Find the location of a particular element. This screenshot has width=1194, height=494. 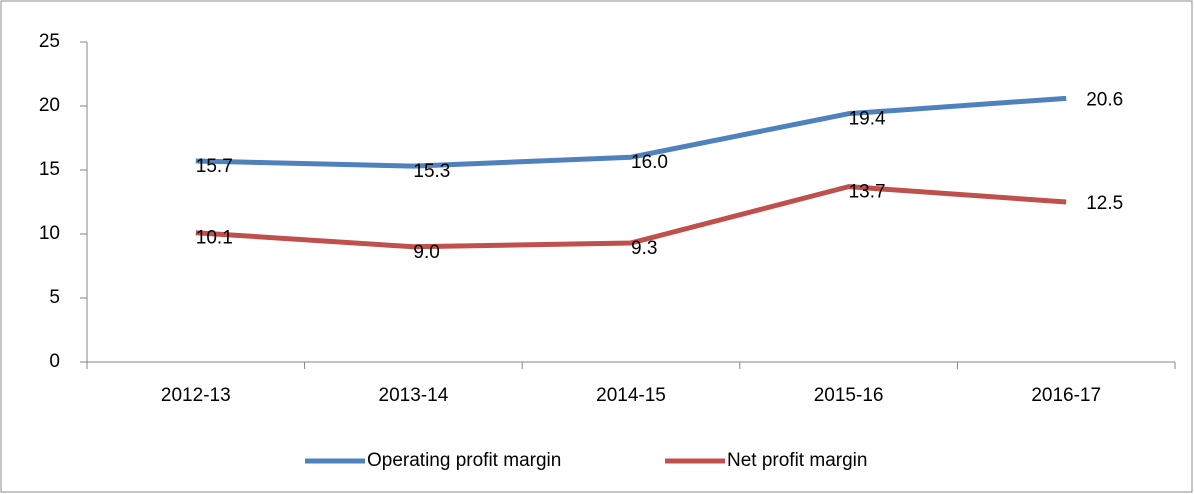

data-label: 9.3 is located at coordinates (644, 248).